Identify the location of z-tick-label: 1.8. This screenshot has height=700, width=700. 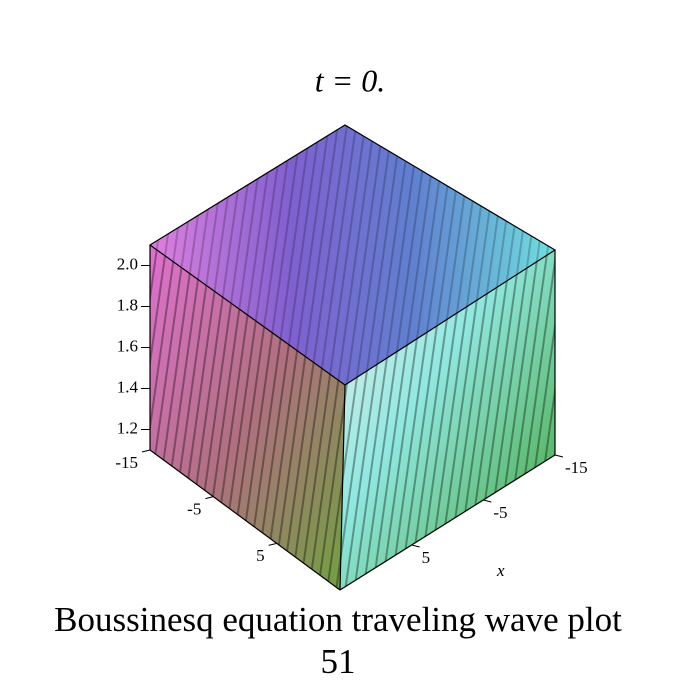
(127, 304).